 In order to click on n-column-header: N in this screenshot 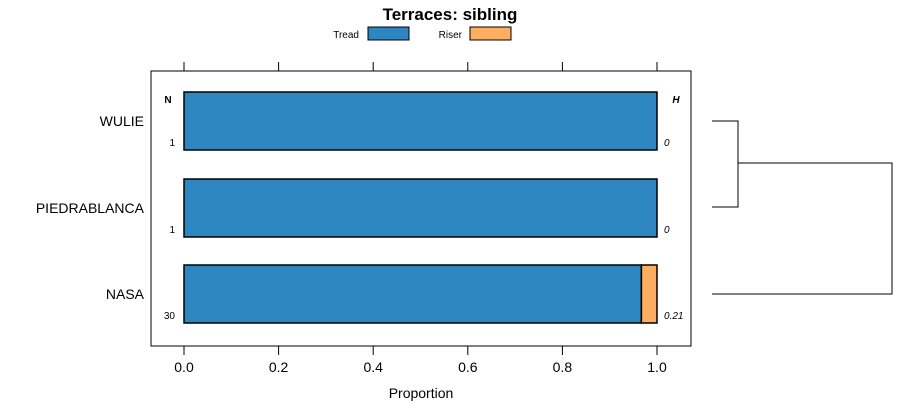, I will do `click(167, 100)`.